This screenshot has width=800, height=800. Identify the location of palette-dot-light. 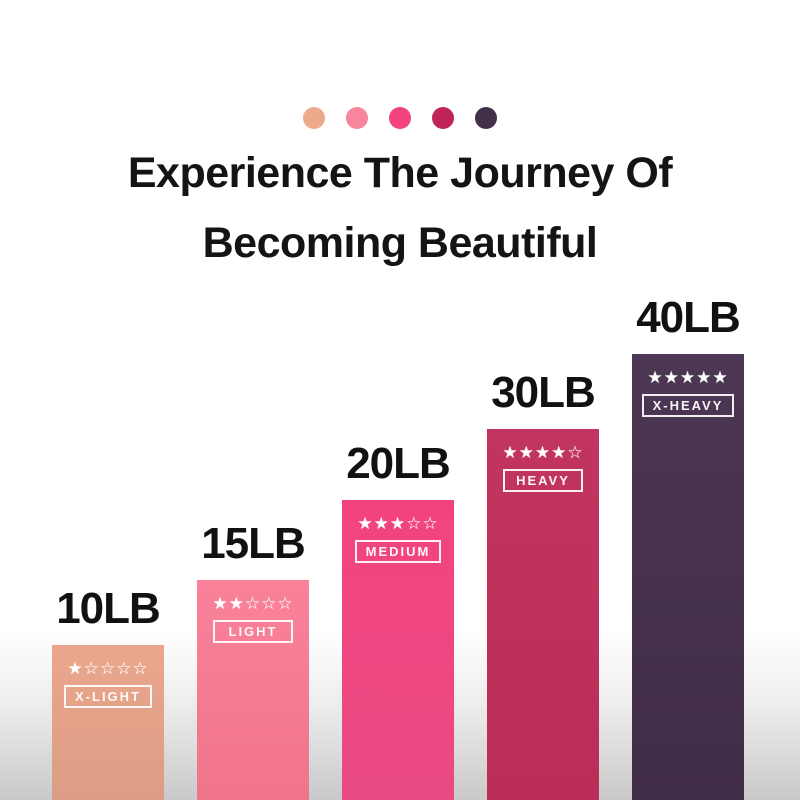
(357, 118).